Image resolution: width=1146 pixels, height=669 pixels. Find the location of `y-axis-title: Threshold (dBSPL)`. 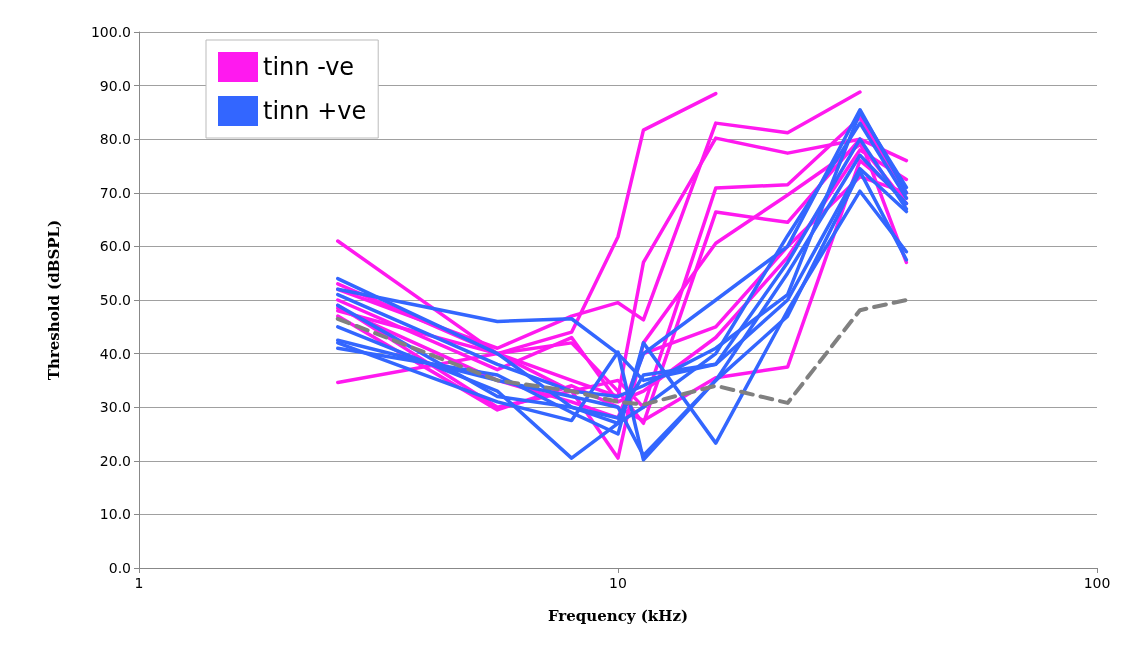

y-axis-title: Threshold (dBSPL) is located at coordinates (53, 300).